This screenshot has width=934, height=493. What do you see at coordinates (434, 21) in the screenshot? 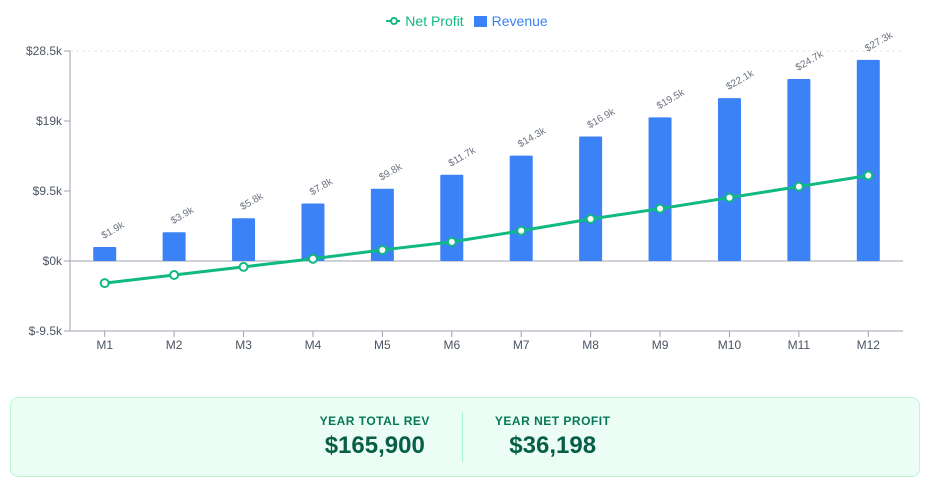
I see `legend-label-net-profit: Net Profit` at bounding box center [434, 21].